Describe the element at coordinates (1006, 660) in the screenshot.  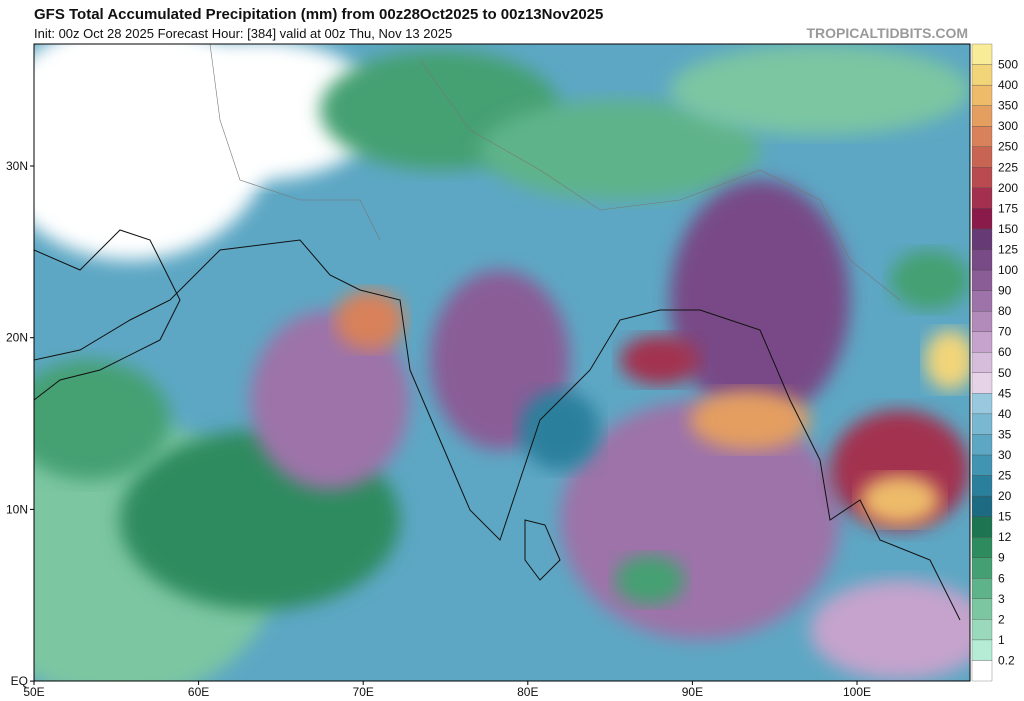
I see `colorbar-label: 0.2` at that location.